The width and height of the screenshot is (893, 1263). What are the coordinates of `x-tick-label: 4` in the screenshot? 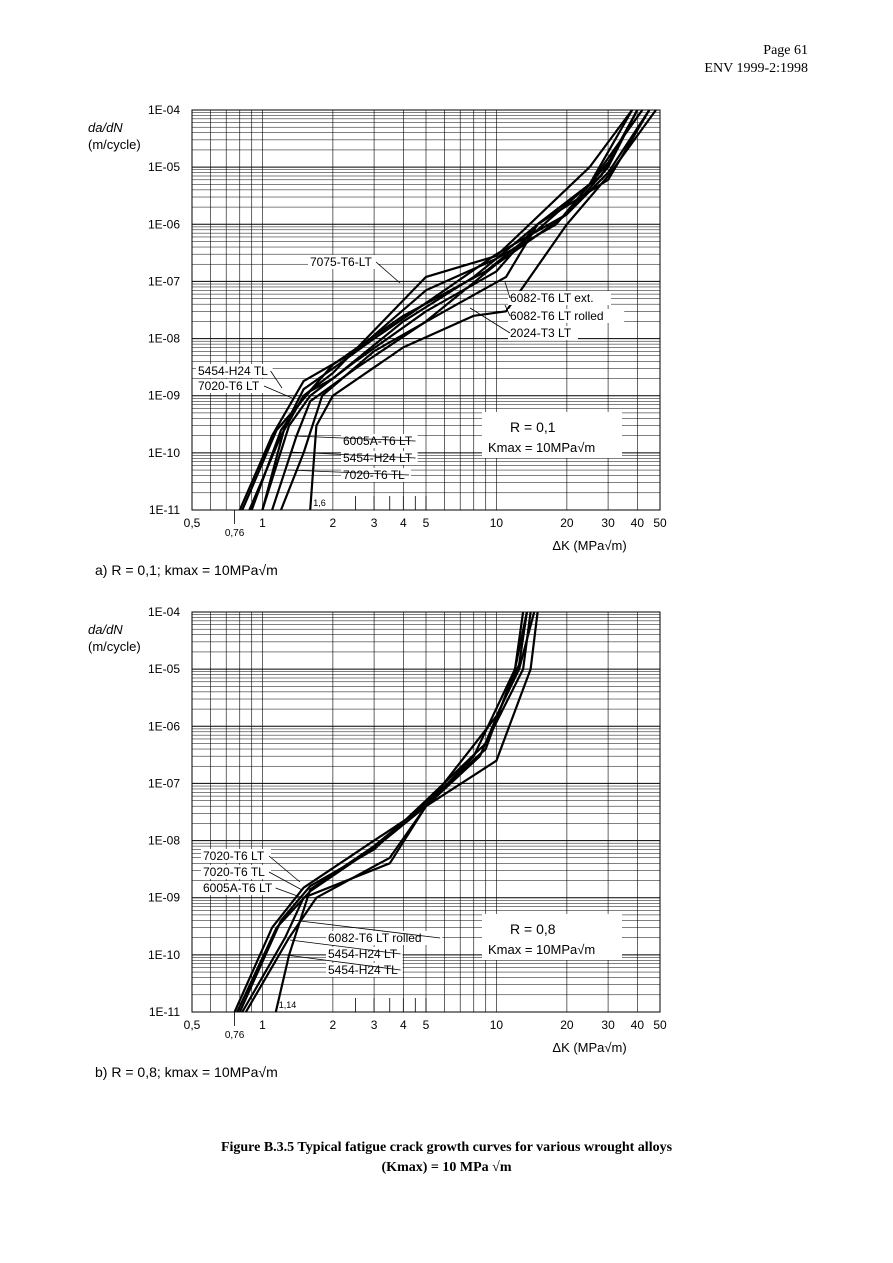 It's located at (403, 523).